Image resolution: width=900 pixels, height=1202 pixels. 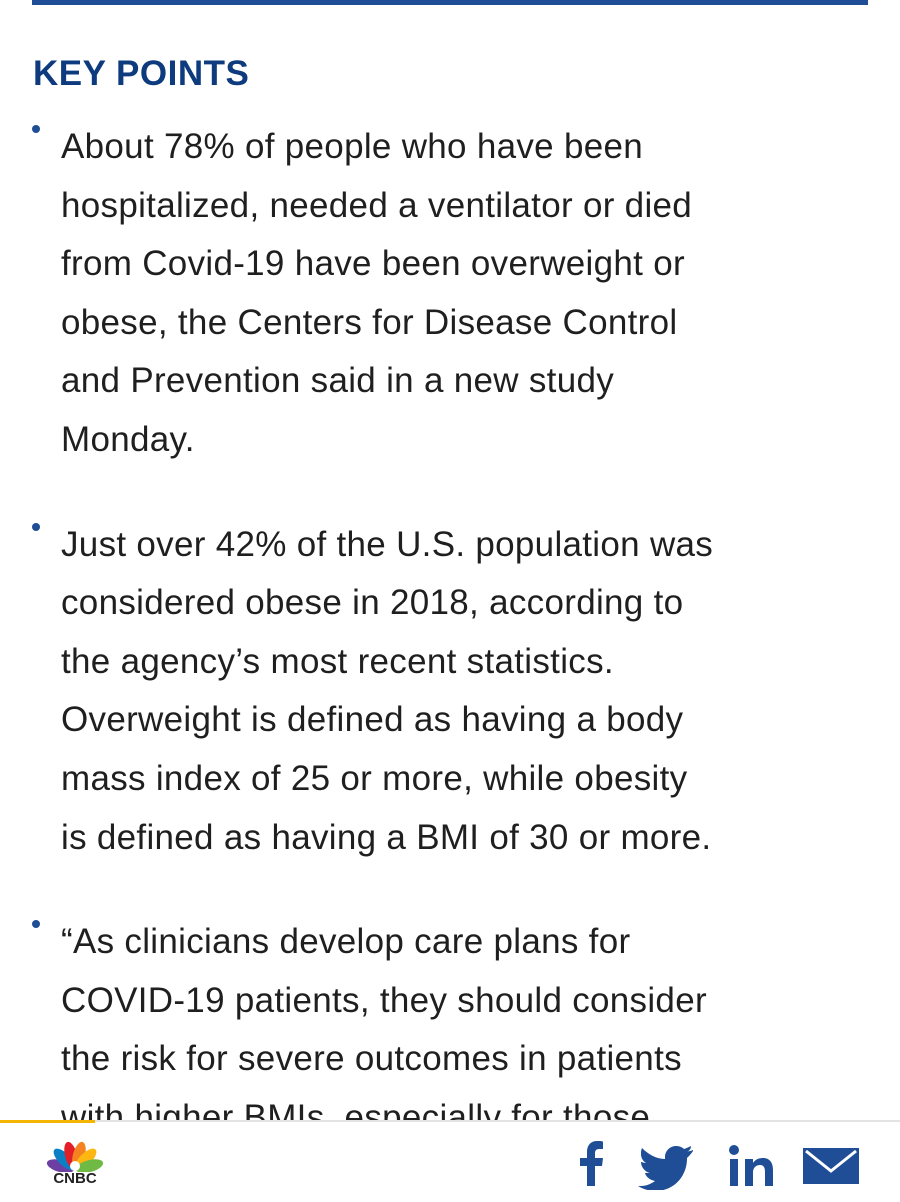 I want to click on bullet-text-line: the risk for severe outcomes in patients, so click(x=371, y=1059).